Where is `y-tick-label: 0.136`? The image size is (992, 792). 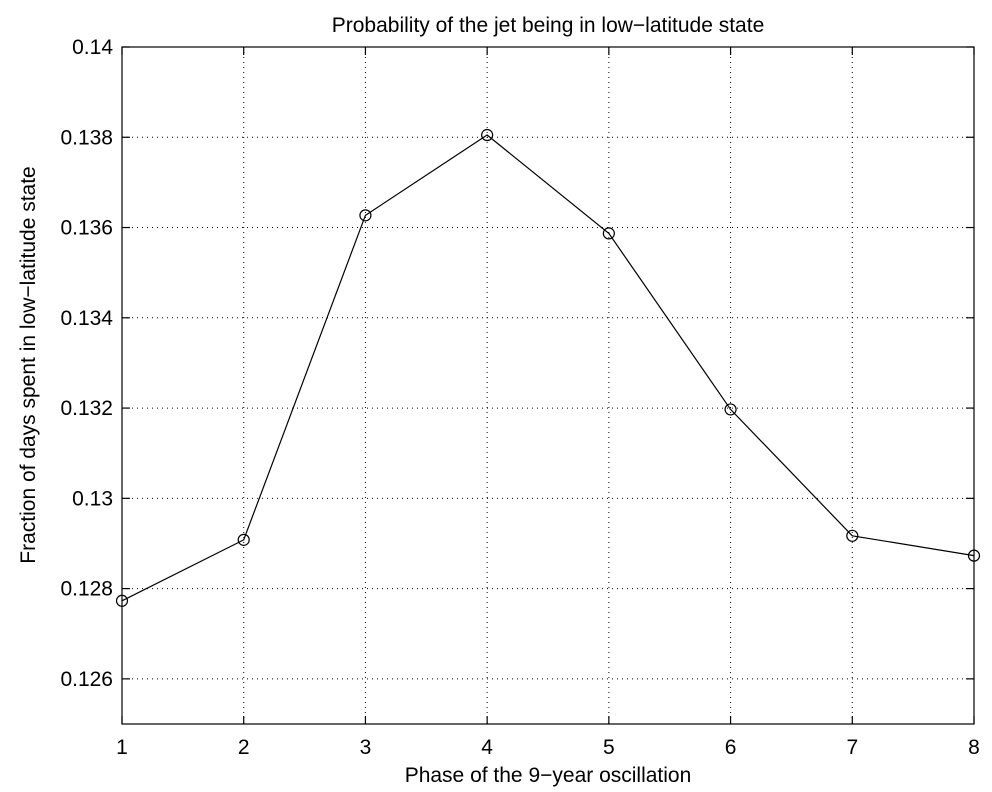 y-tick-label: 0.136 is located at coordinates (86, 228).